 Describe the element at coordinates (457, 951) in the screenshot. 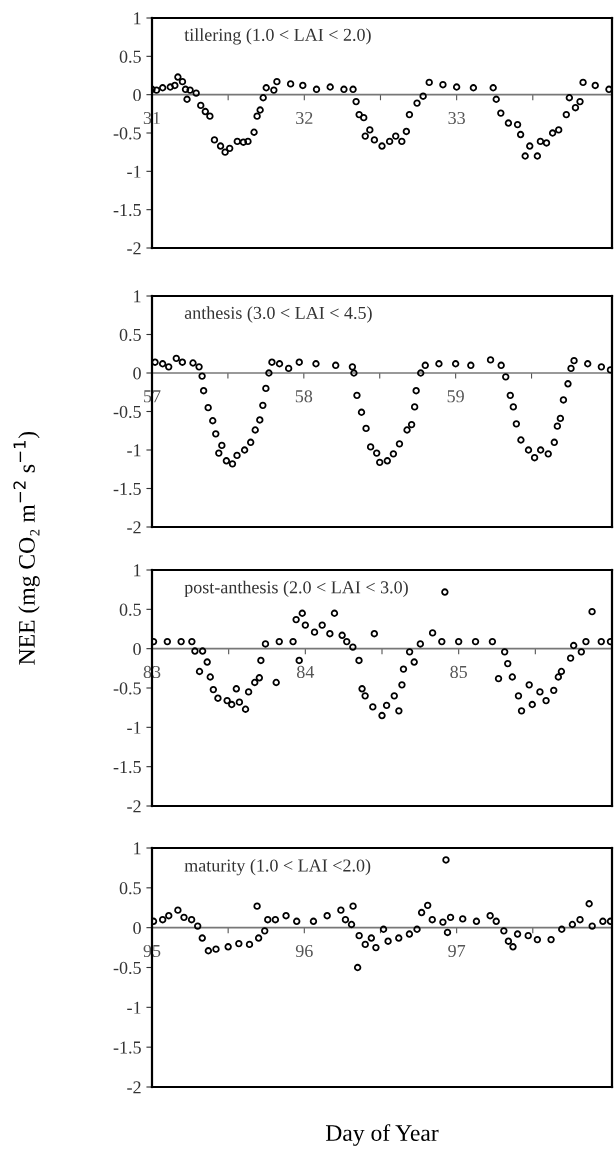

I see `x-tick-label: 97` at that location.